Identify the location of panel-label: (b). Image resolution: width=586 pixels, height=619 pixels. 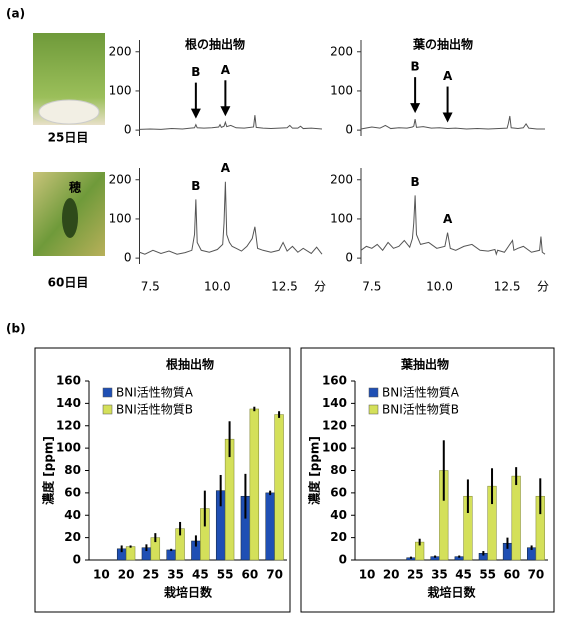
(16, 329).